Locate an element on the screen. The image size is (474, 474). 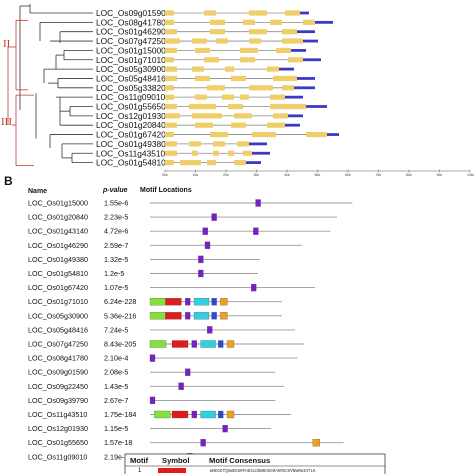
header-name: Name is located at coordinates (37, 191).